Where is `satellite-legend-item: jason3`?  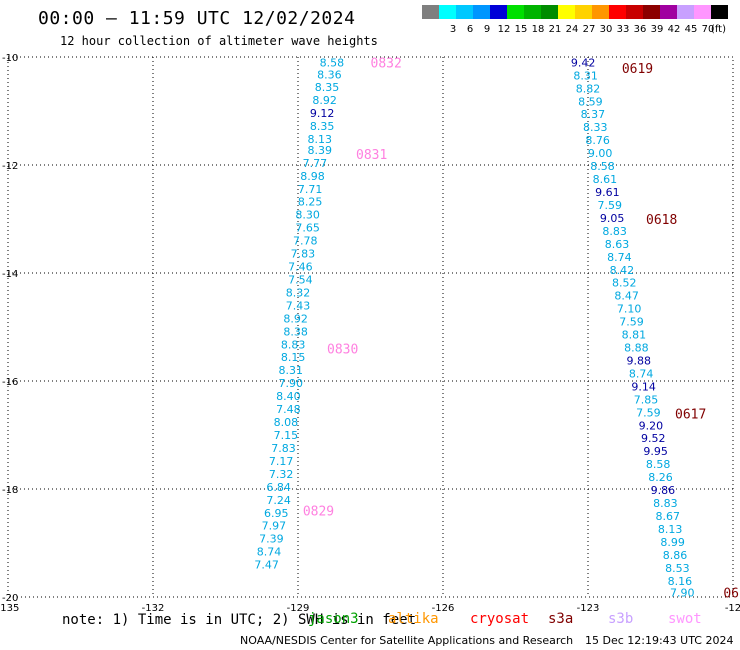 satellite-legend-item: jason3 is located at coordinates (333, 619).